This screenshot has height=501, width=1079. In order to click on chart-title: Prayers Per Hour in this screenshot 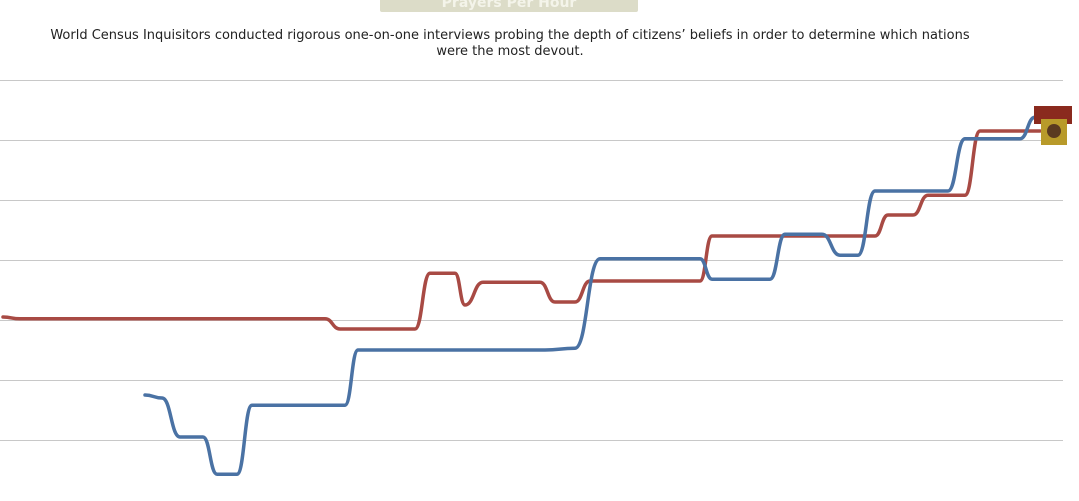, I will do `click(509, 5)`.